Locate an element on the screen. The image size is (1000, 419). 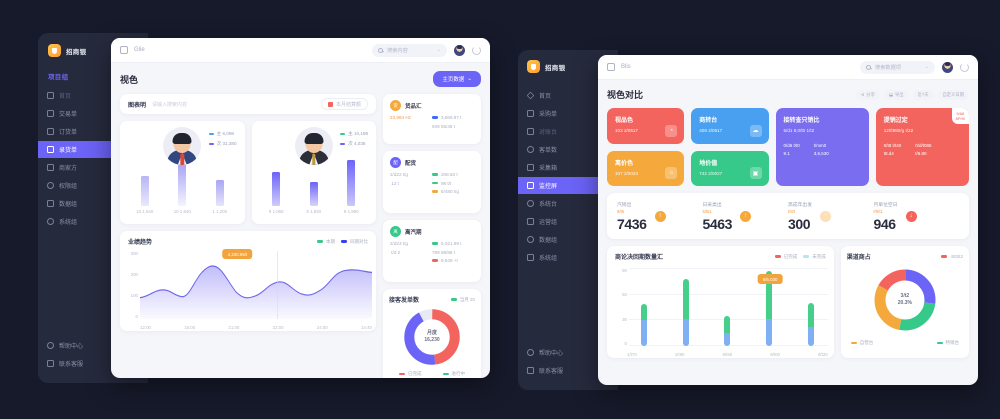
range-7d-button: 近7天 is located at coordinates (923, 94).